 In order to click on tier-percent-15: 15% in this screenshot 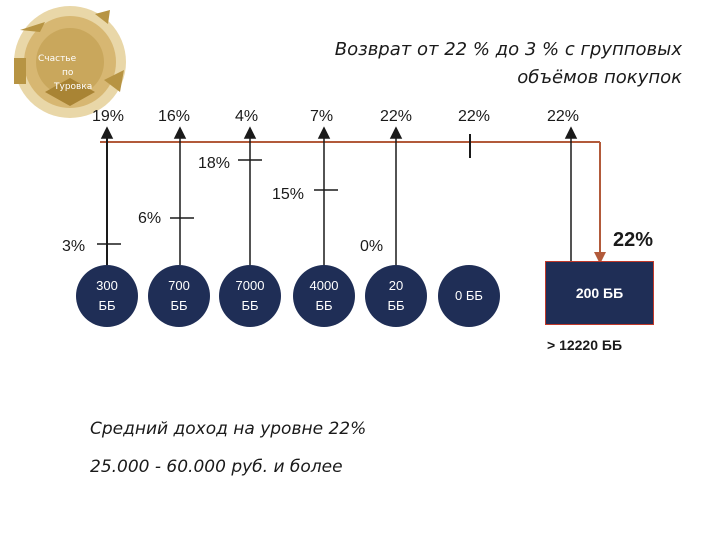, I will do `click(288, 194)`.